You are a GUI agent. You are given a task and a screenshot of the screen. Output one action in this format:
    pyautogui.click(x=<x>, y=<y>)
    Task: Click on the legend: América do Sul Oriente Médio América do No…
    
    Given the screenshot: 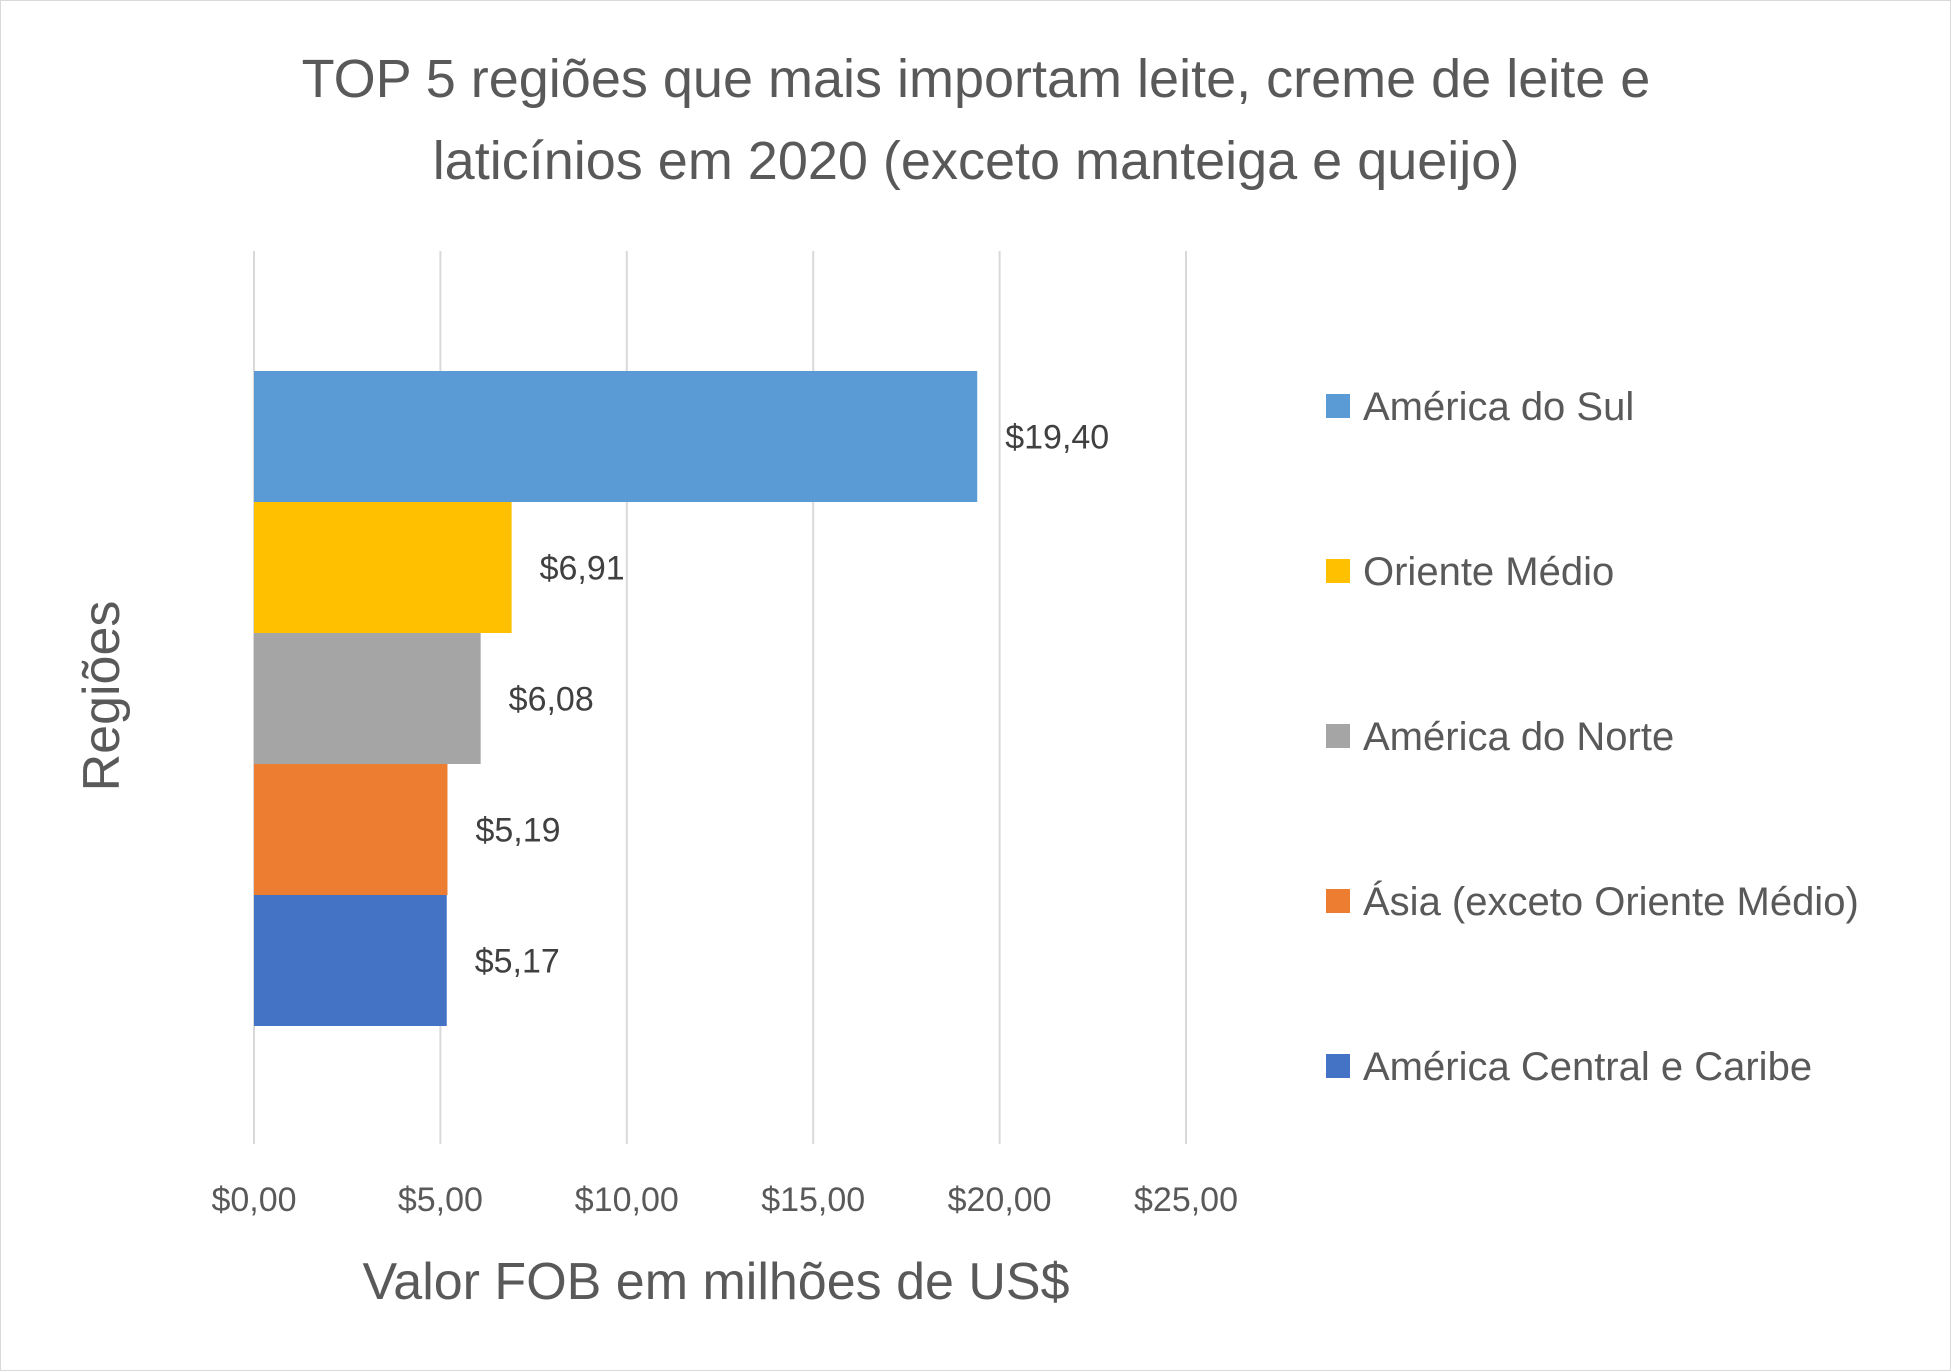 What is the action you would take?
    pyautogui.click(x=1592, y=737)
    